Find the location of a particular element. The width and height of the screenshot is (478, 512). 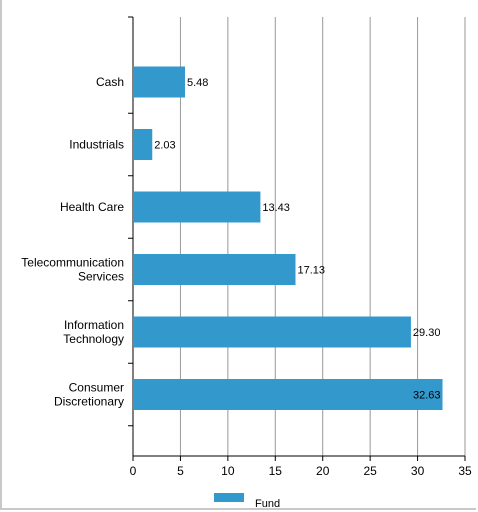

legend-label: Fund is located at coordinates (267, 504).